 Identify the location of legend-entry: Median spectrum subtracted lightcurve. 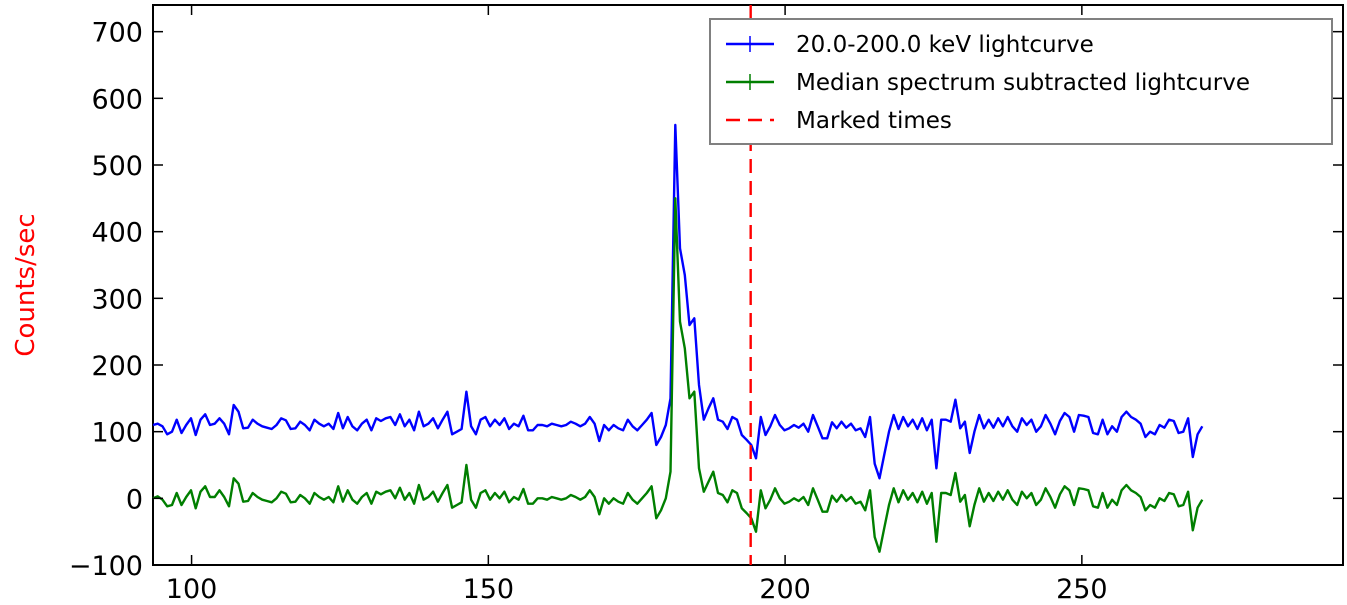
(988, 83).